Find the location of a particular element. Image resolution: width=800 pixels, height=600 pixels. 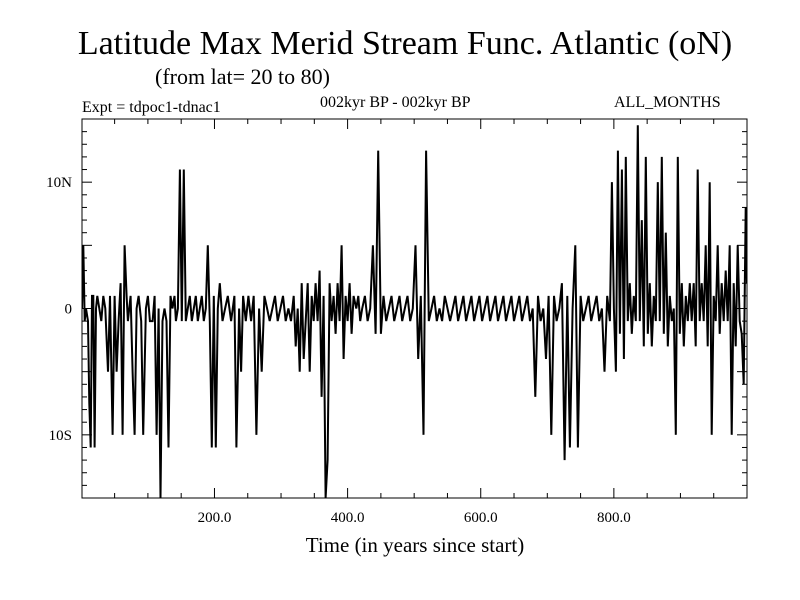

y-tick-label: 10N is located at coordinates (59, 183).